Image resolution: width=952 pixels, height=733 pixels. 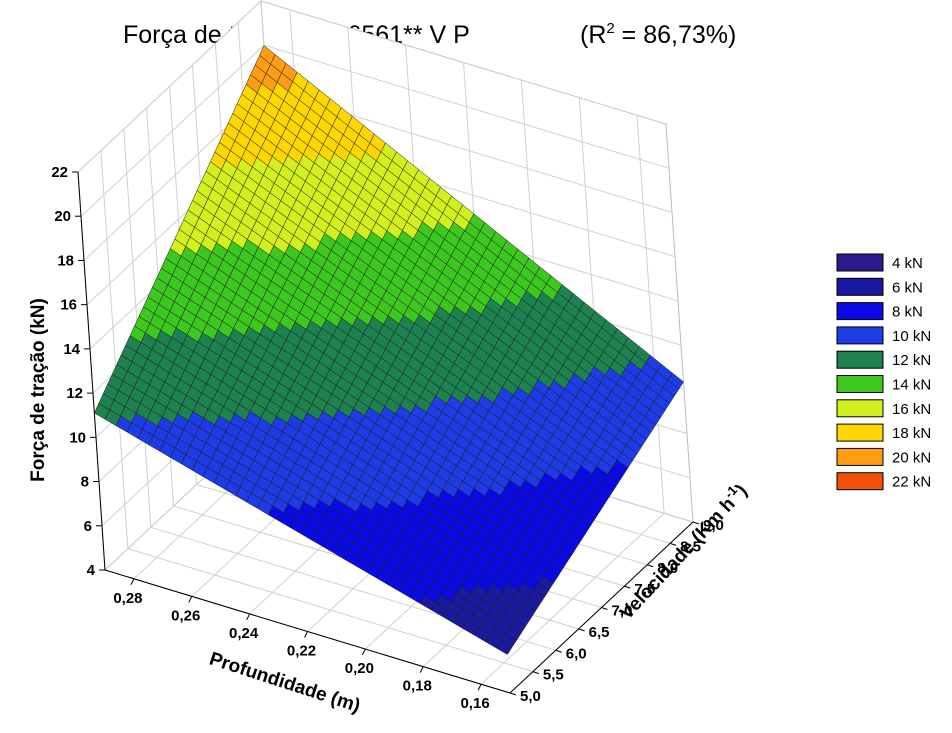 I want to click on z-tick-label: 16, so click(x=68, y=305).